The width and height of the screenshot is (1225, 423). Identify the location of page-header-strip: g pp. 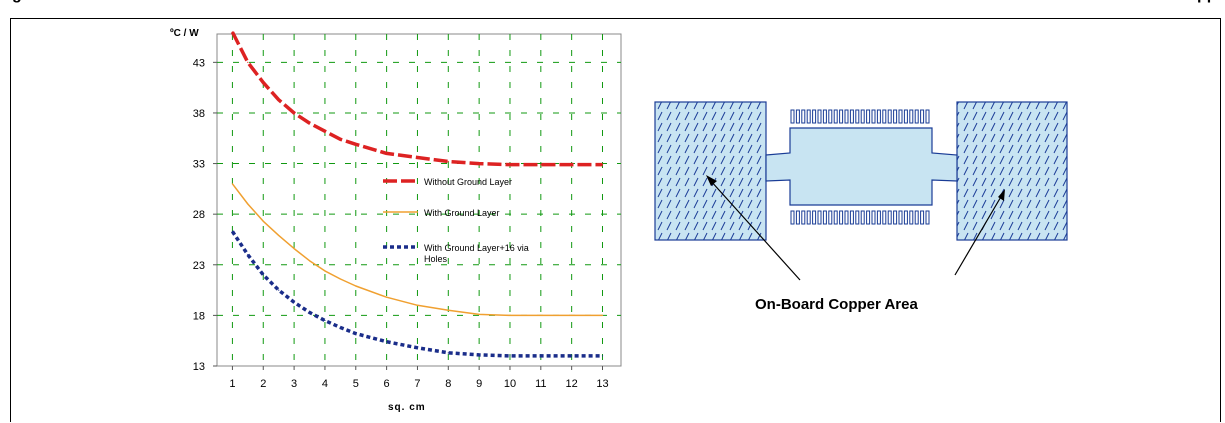
(617, 9).